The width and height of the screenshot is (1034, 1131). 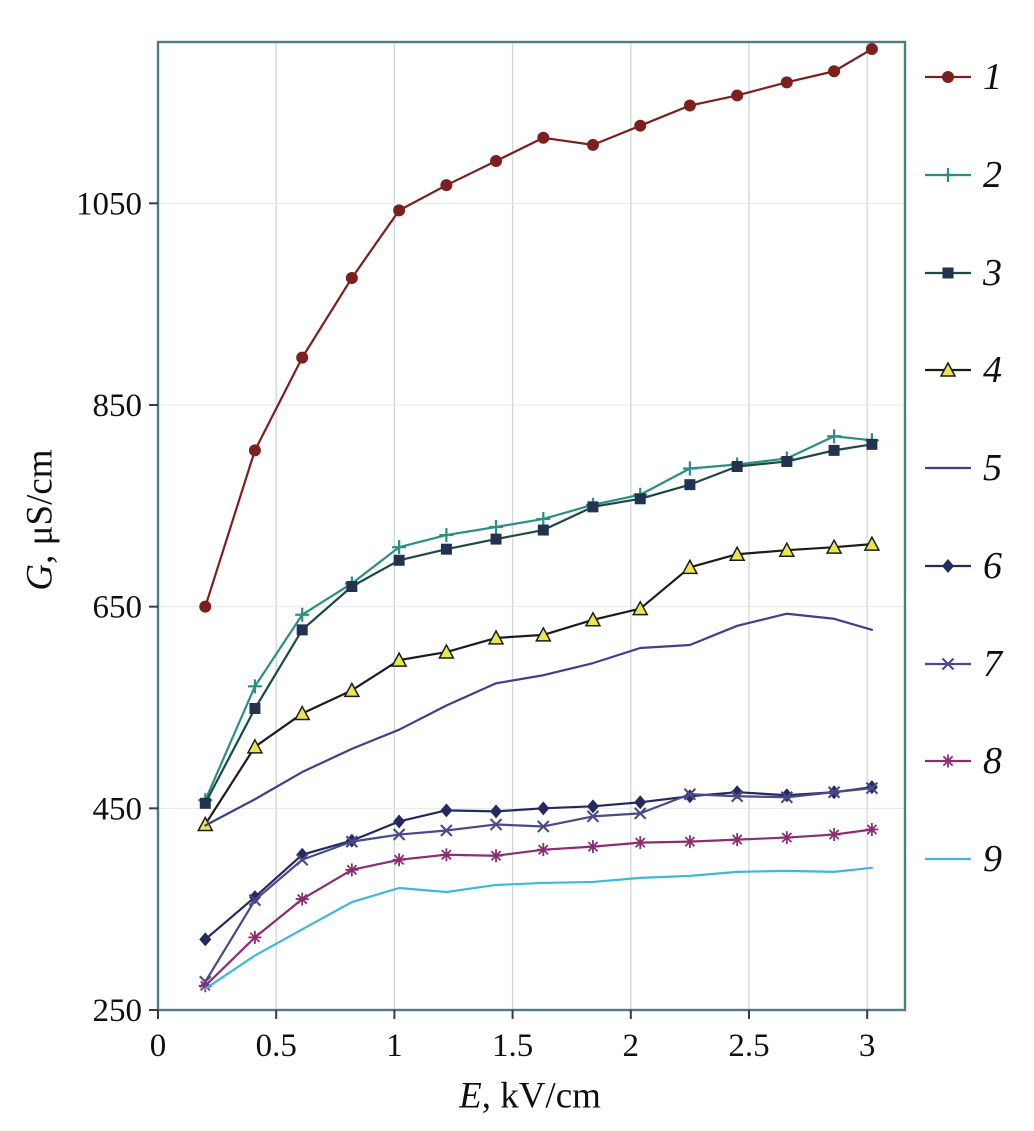 I want to click on x-tick-label: 1, so click(x=394, y=1046).